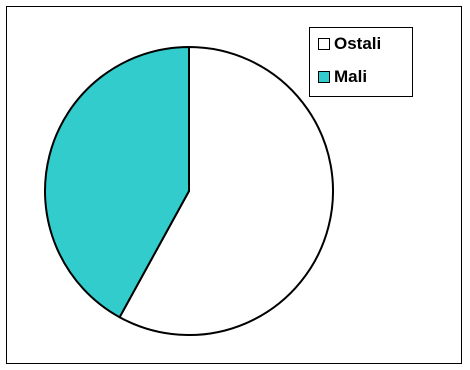 This screenshot has height=370, width=470. I want to click on legend-label-mali: Mali, so click(351, 76).